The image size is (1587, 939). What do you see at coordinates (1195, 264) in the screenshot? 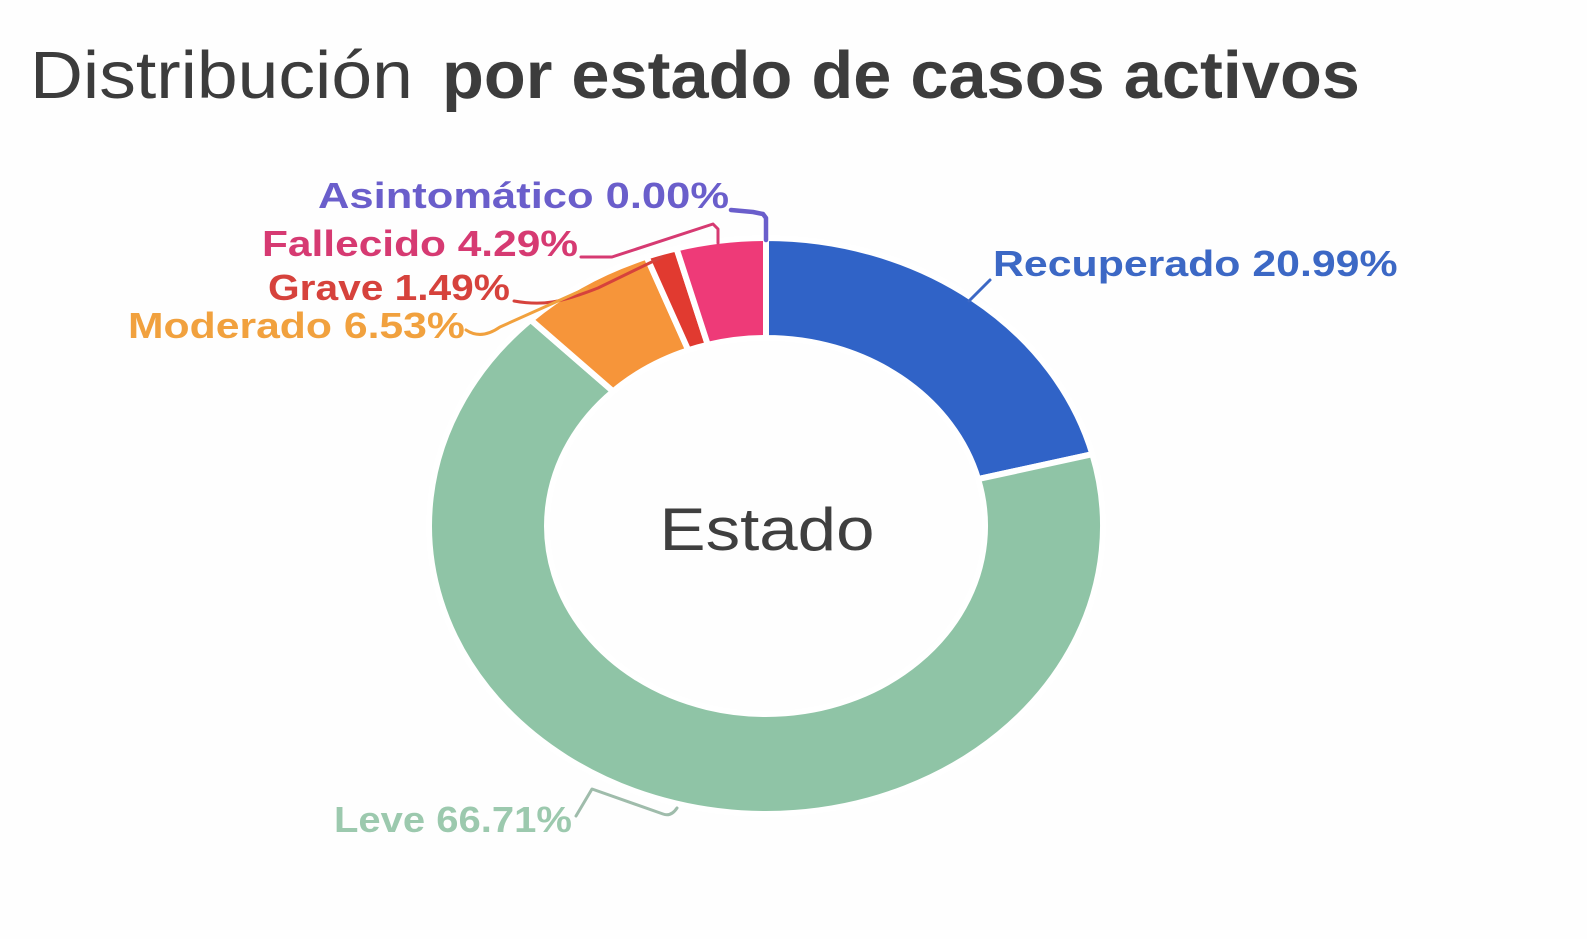
I see `svg-text: Recuperado 20.99%` at bounding box center [1195, 264].